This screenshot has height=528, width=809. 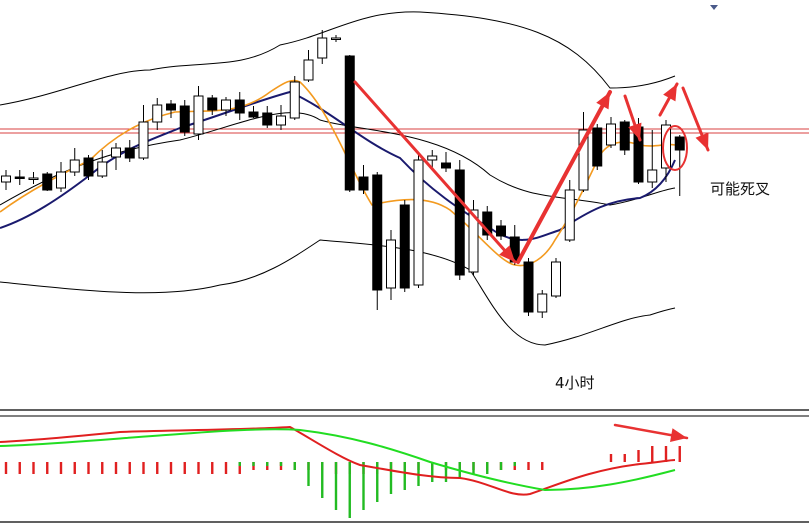 What do you see at coordinates (670, 93) in the screenshot?
I see `arrow-small-up-head` at bounding box center [670, 93].